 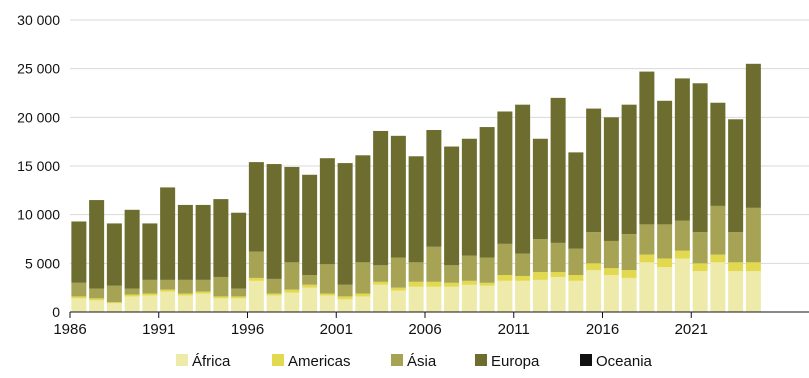 I want to click on bar-segment-ásia-1986, so click(x=79, y=289).